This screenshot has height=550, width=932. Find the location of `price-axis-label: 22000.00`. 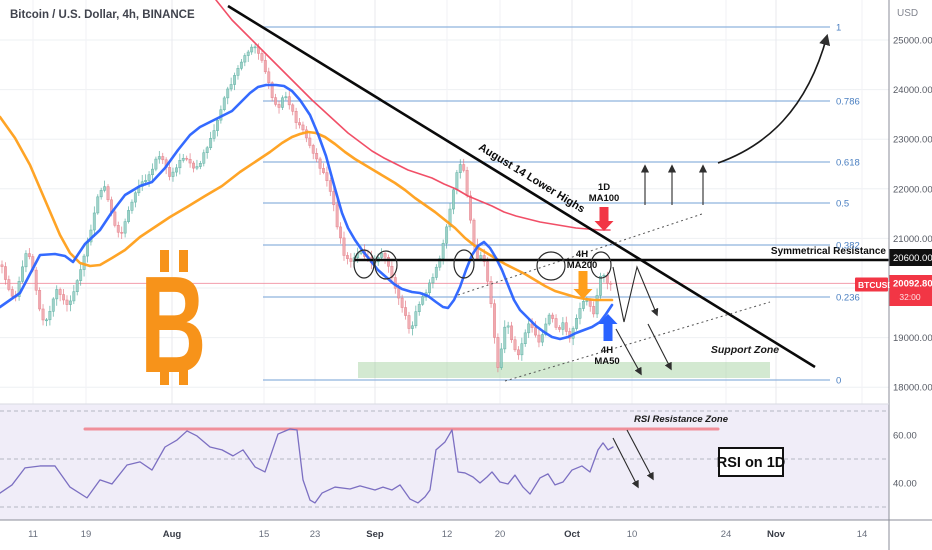

price-axis-label: 22000.00 is located at coordinates (912, 189).